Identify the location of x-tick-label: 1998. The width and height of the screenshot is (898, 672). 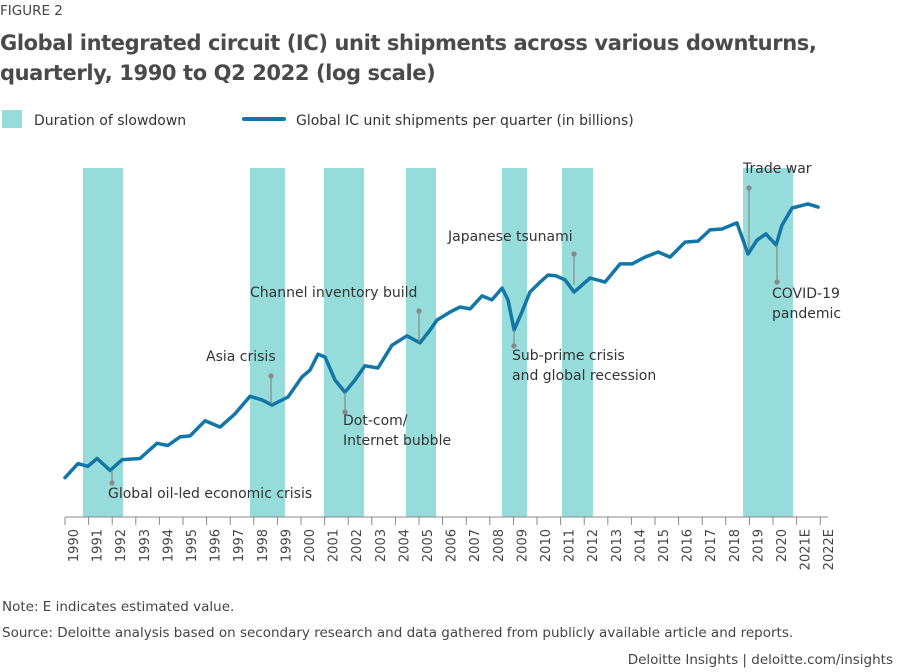
(263, 545).